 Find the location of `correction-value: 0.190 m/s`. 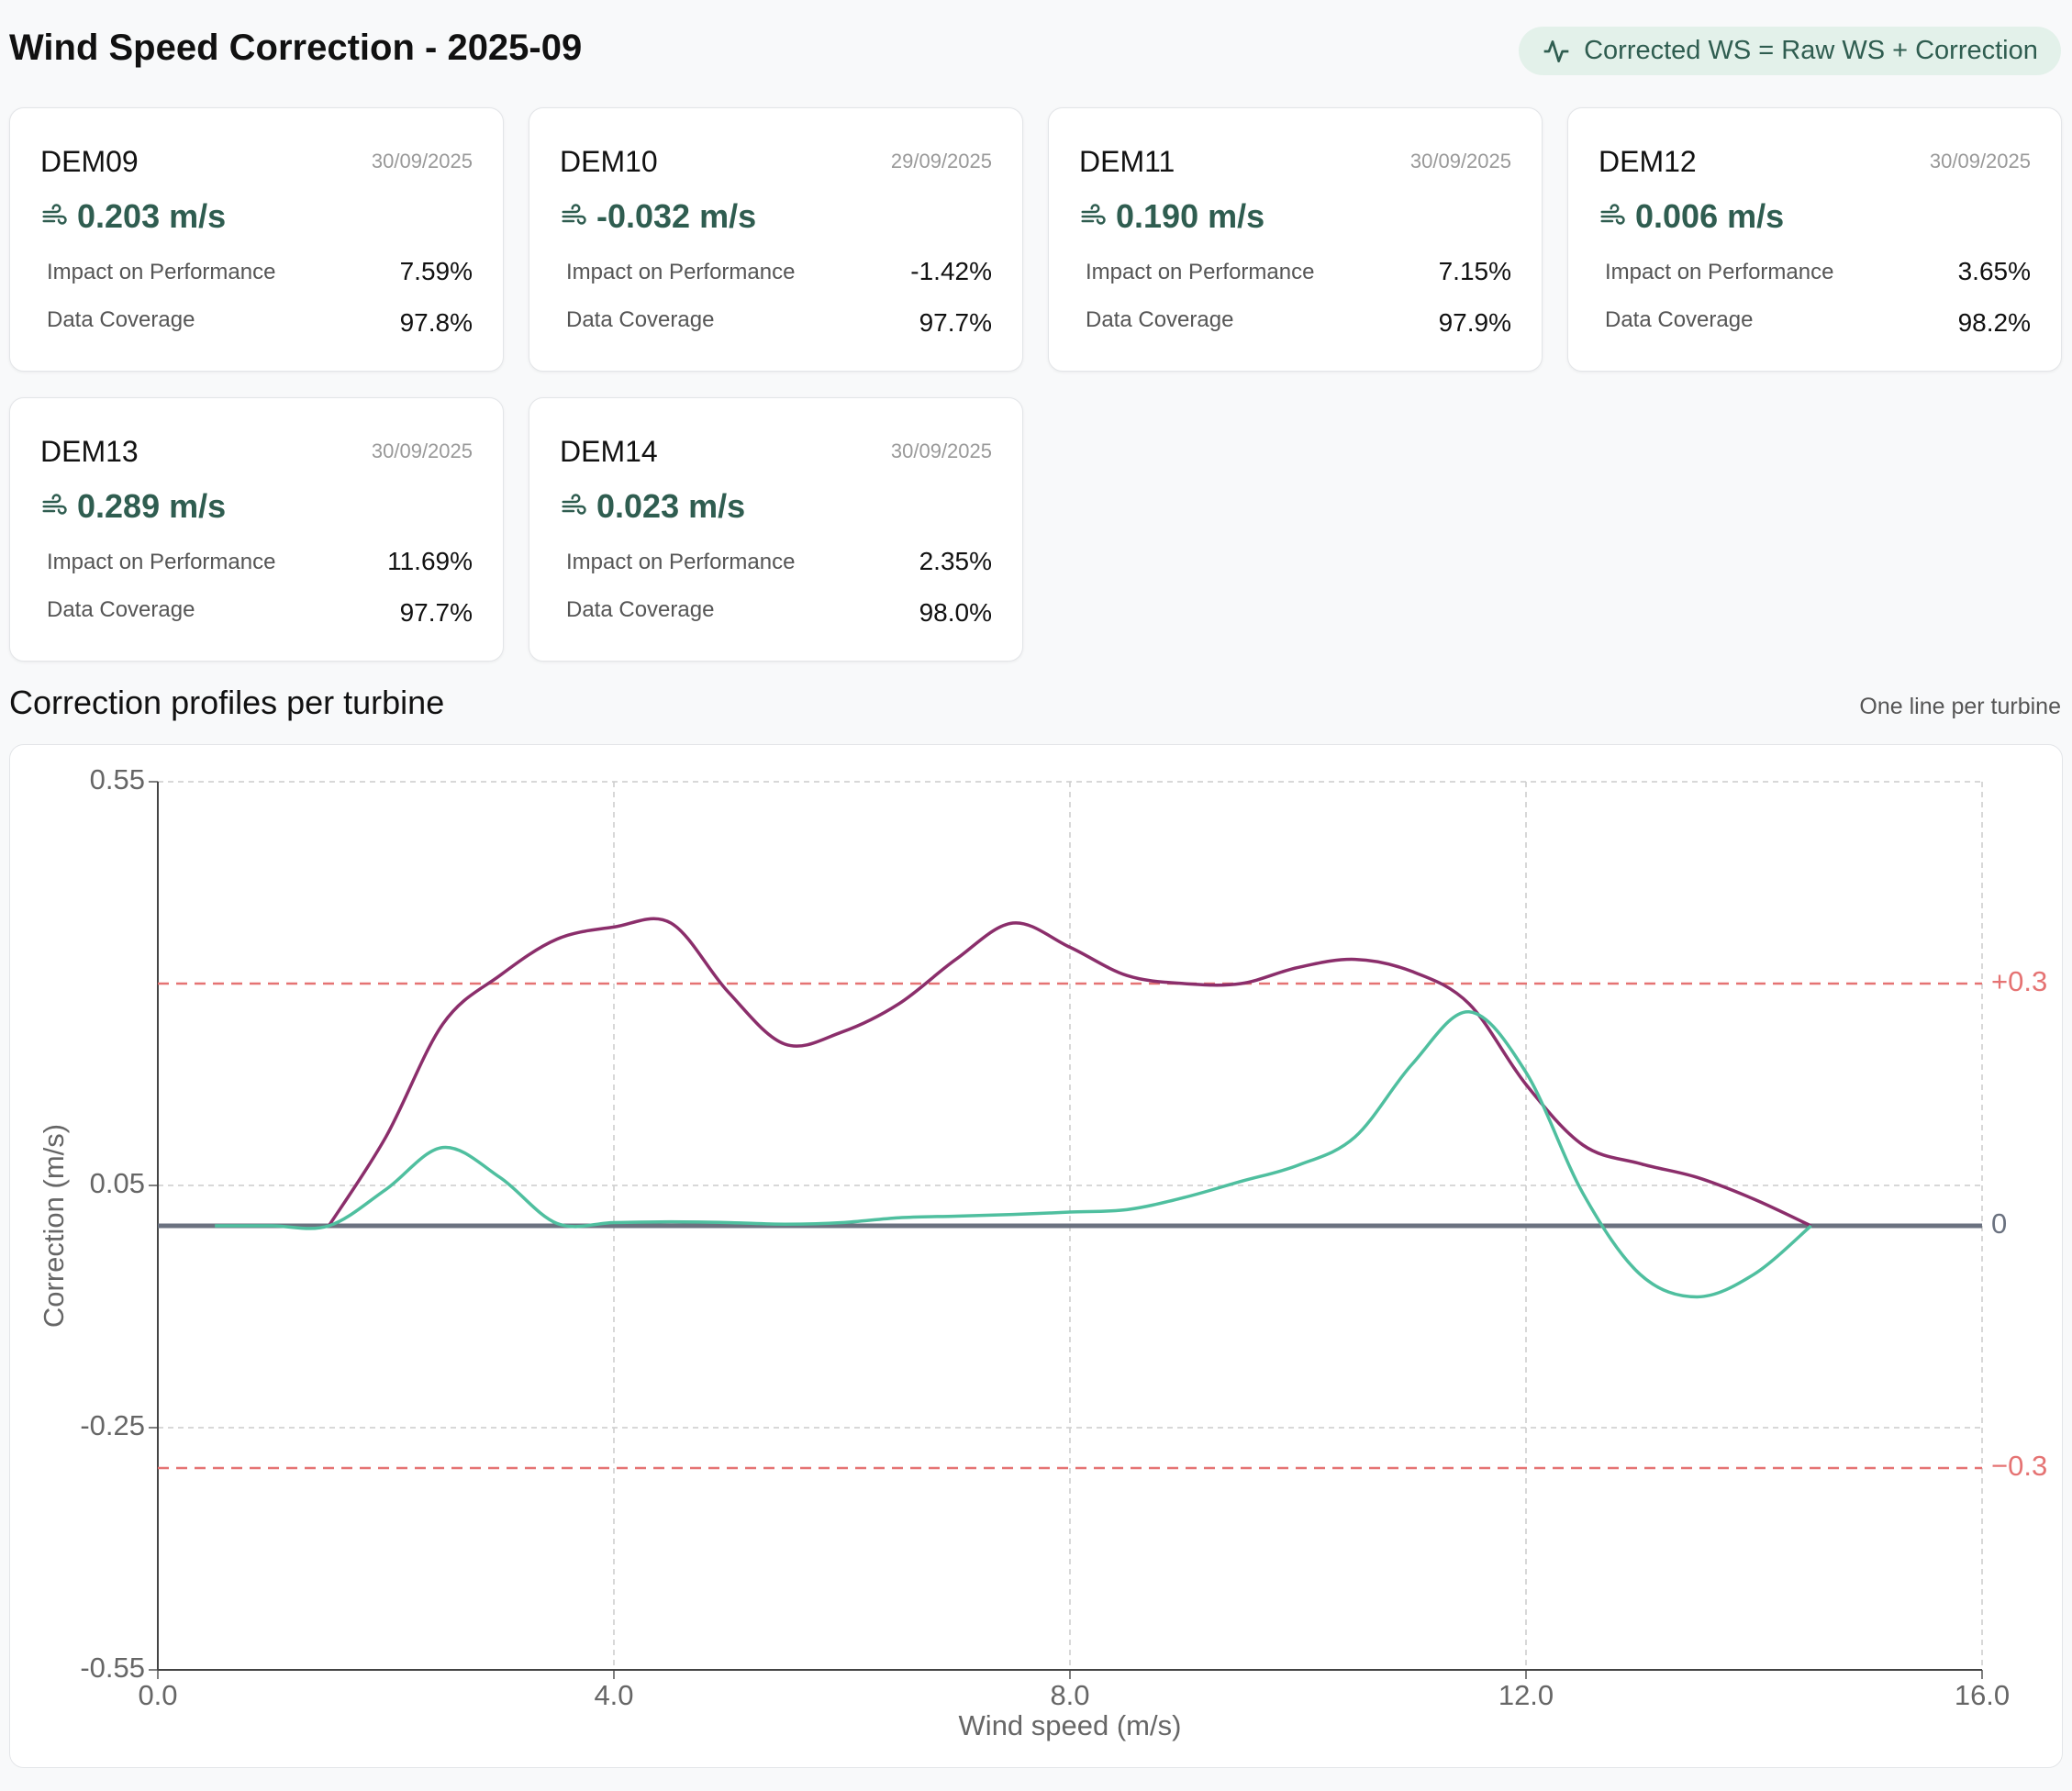

correction-value: 0.190 m/s is located at coordinates (1171, 216).